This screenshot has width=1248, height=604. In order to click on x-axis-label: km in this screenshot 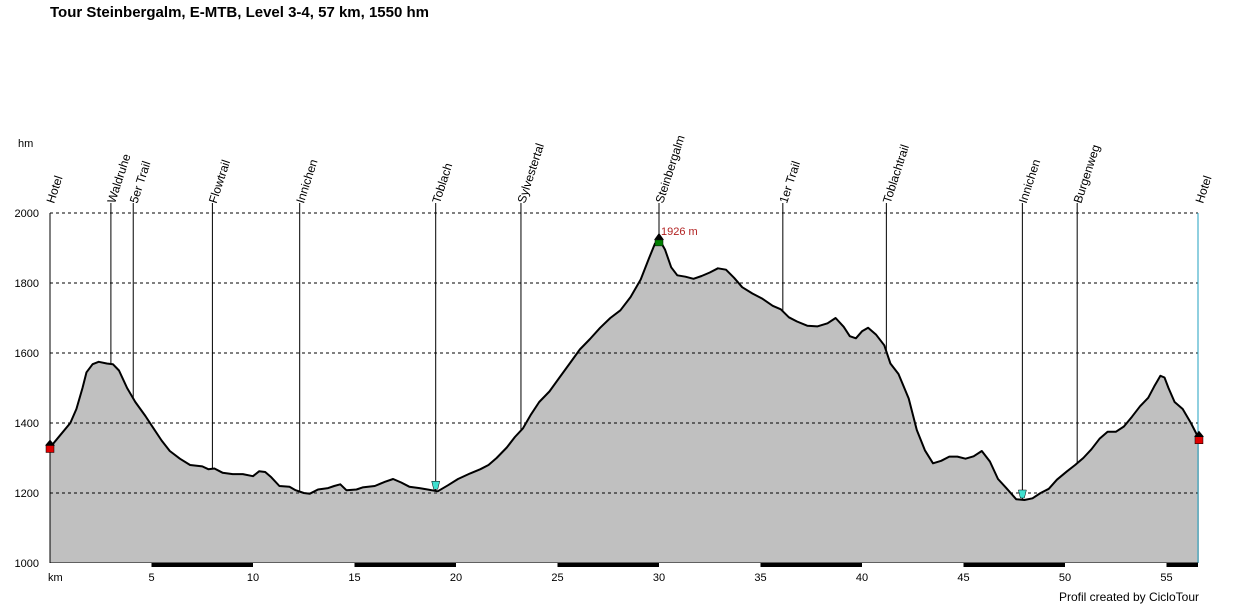, I will do `click(55, 578)`.